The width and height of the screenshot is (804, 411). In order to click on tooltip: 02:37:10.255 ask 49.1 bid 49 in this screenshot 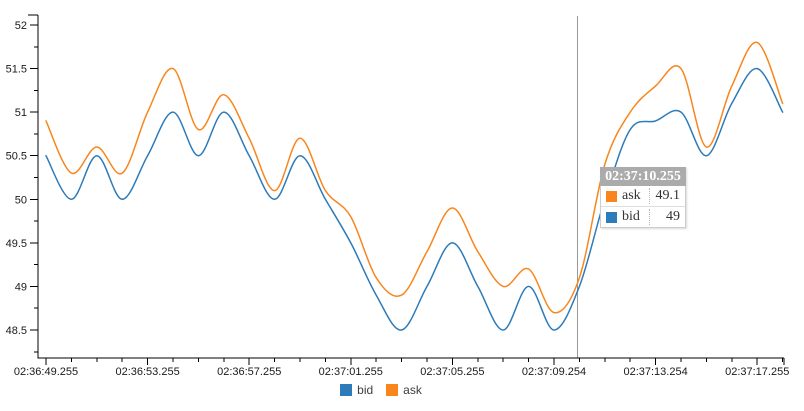, I will do `click(643, 197)`.